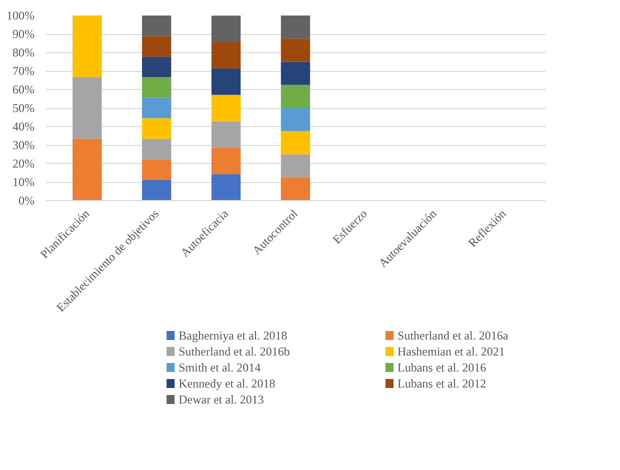 This screenshot has height=470, width=620. I want to click on y-tick-label: 90%, so click(23, 34).